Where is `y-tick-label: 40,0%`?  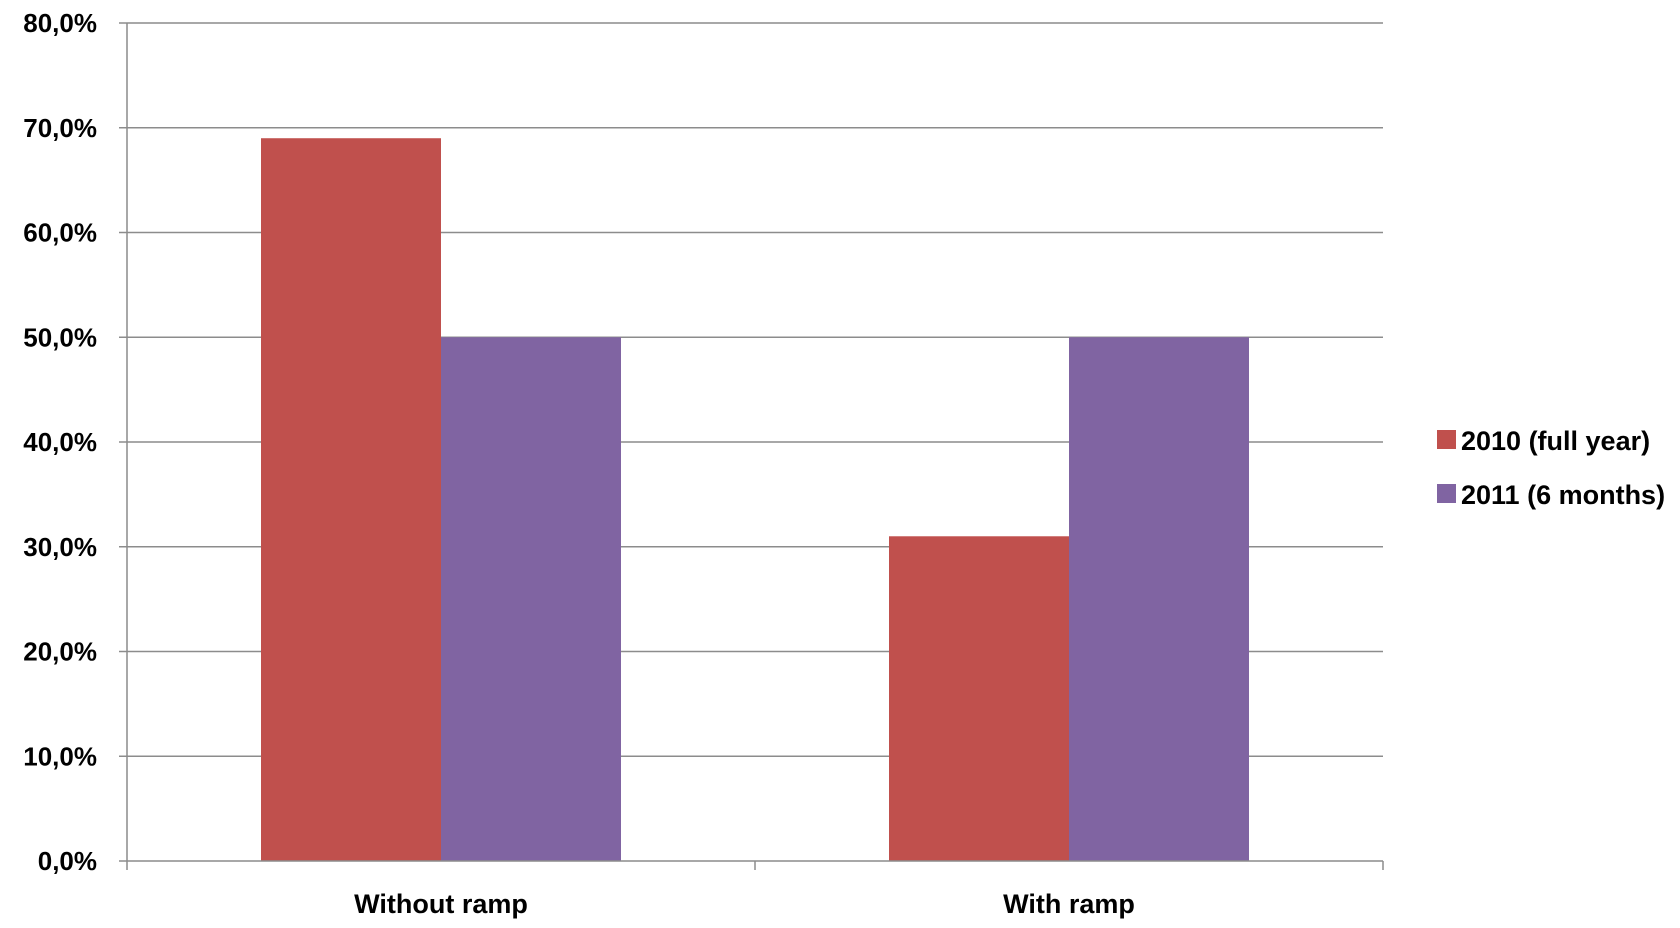 y-tick-label: 40,0% is located at coordinates (60, 442).